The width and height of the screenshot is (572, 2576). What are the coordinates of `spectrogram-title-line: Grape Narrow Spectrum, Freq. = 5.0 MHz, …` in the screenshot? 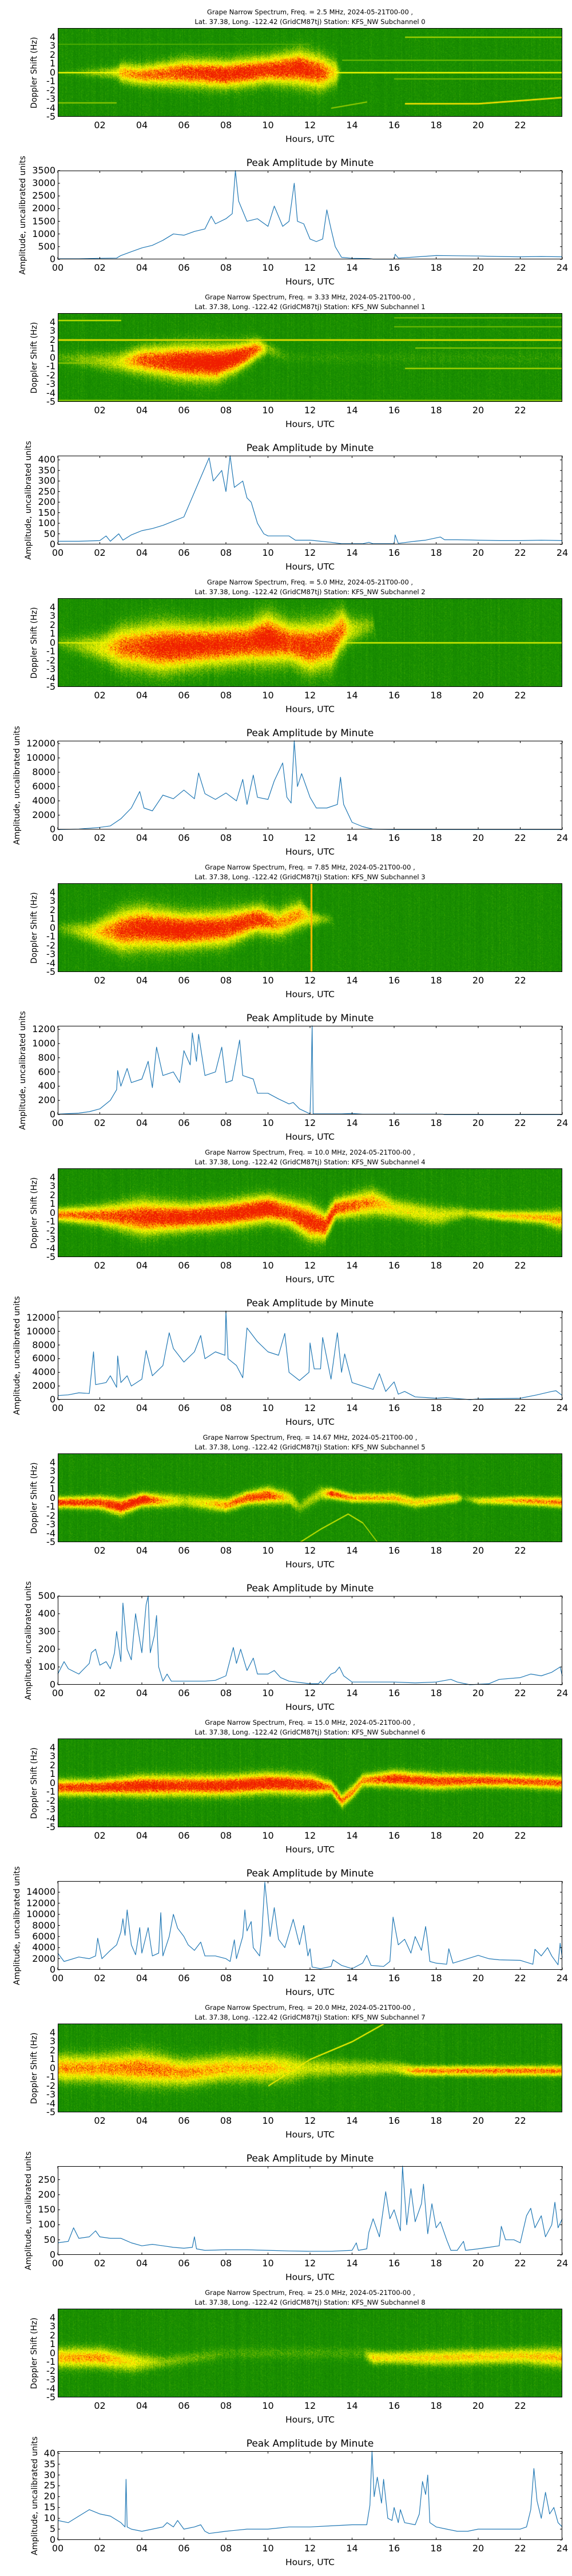 It's located at (310, 582).